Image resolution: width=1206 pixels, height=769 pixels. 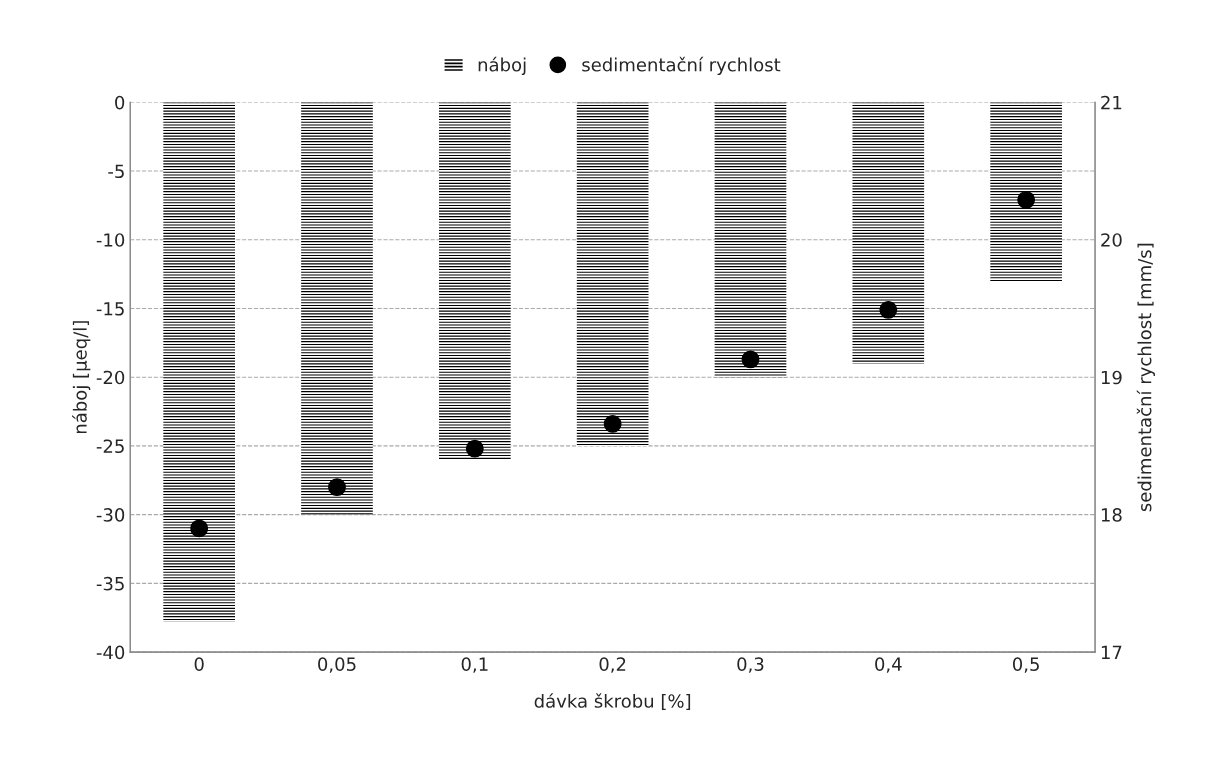 I want to click on y2-tick-label: 17, so click(x=1111, y=652).